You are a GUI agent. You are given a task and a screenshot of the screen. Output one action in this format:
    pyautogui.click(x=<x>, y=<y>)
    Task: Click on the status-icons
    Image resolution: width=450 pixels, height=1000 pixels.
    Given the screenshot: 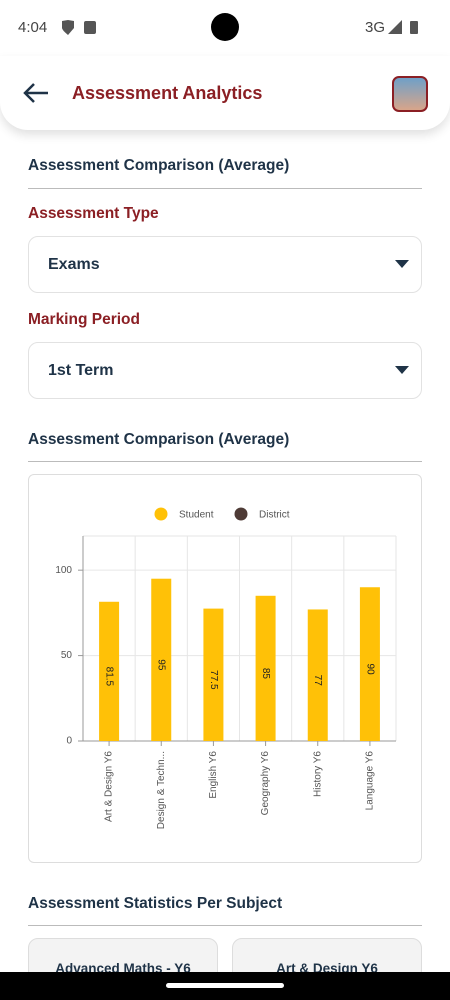 What is the action you would take?
    pyautogui.click(x=79, y=27)
    